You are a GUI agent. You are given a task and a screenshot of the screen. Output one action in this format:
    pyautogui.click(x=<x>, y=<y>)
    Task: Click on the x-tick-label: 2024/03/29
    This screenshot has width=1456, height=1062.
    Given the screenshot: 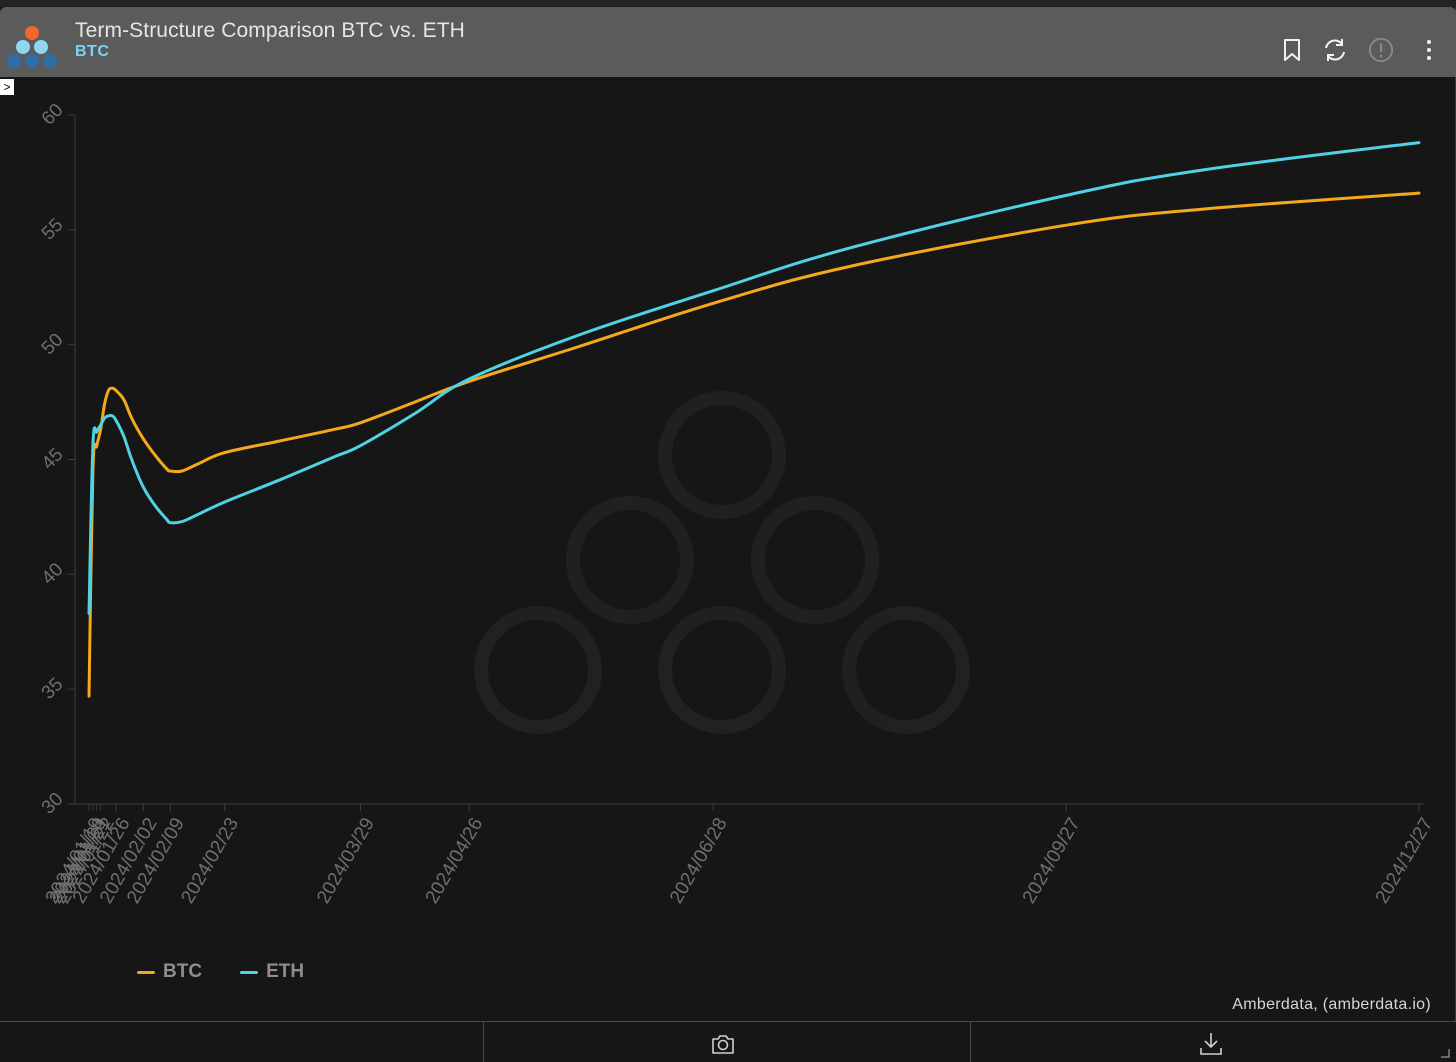 What is the action you would take?
    pyautogui.click(x=346, y=860)
    